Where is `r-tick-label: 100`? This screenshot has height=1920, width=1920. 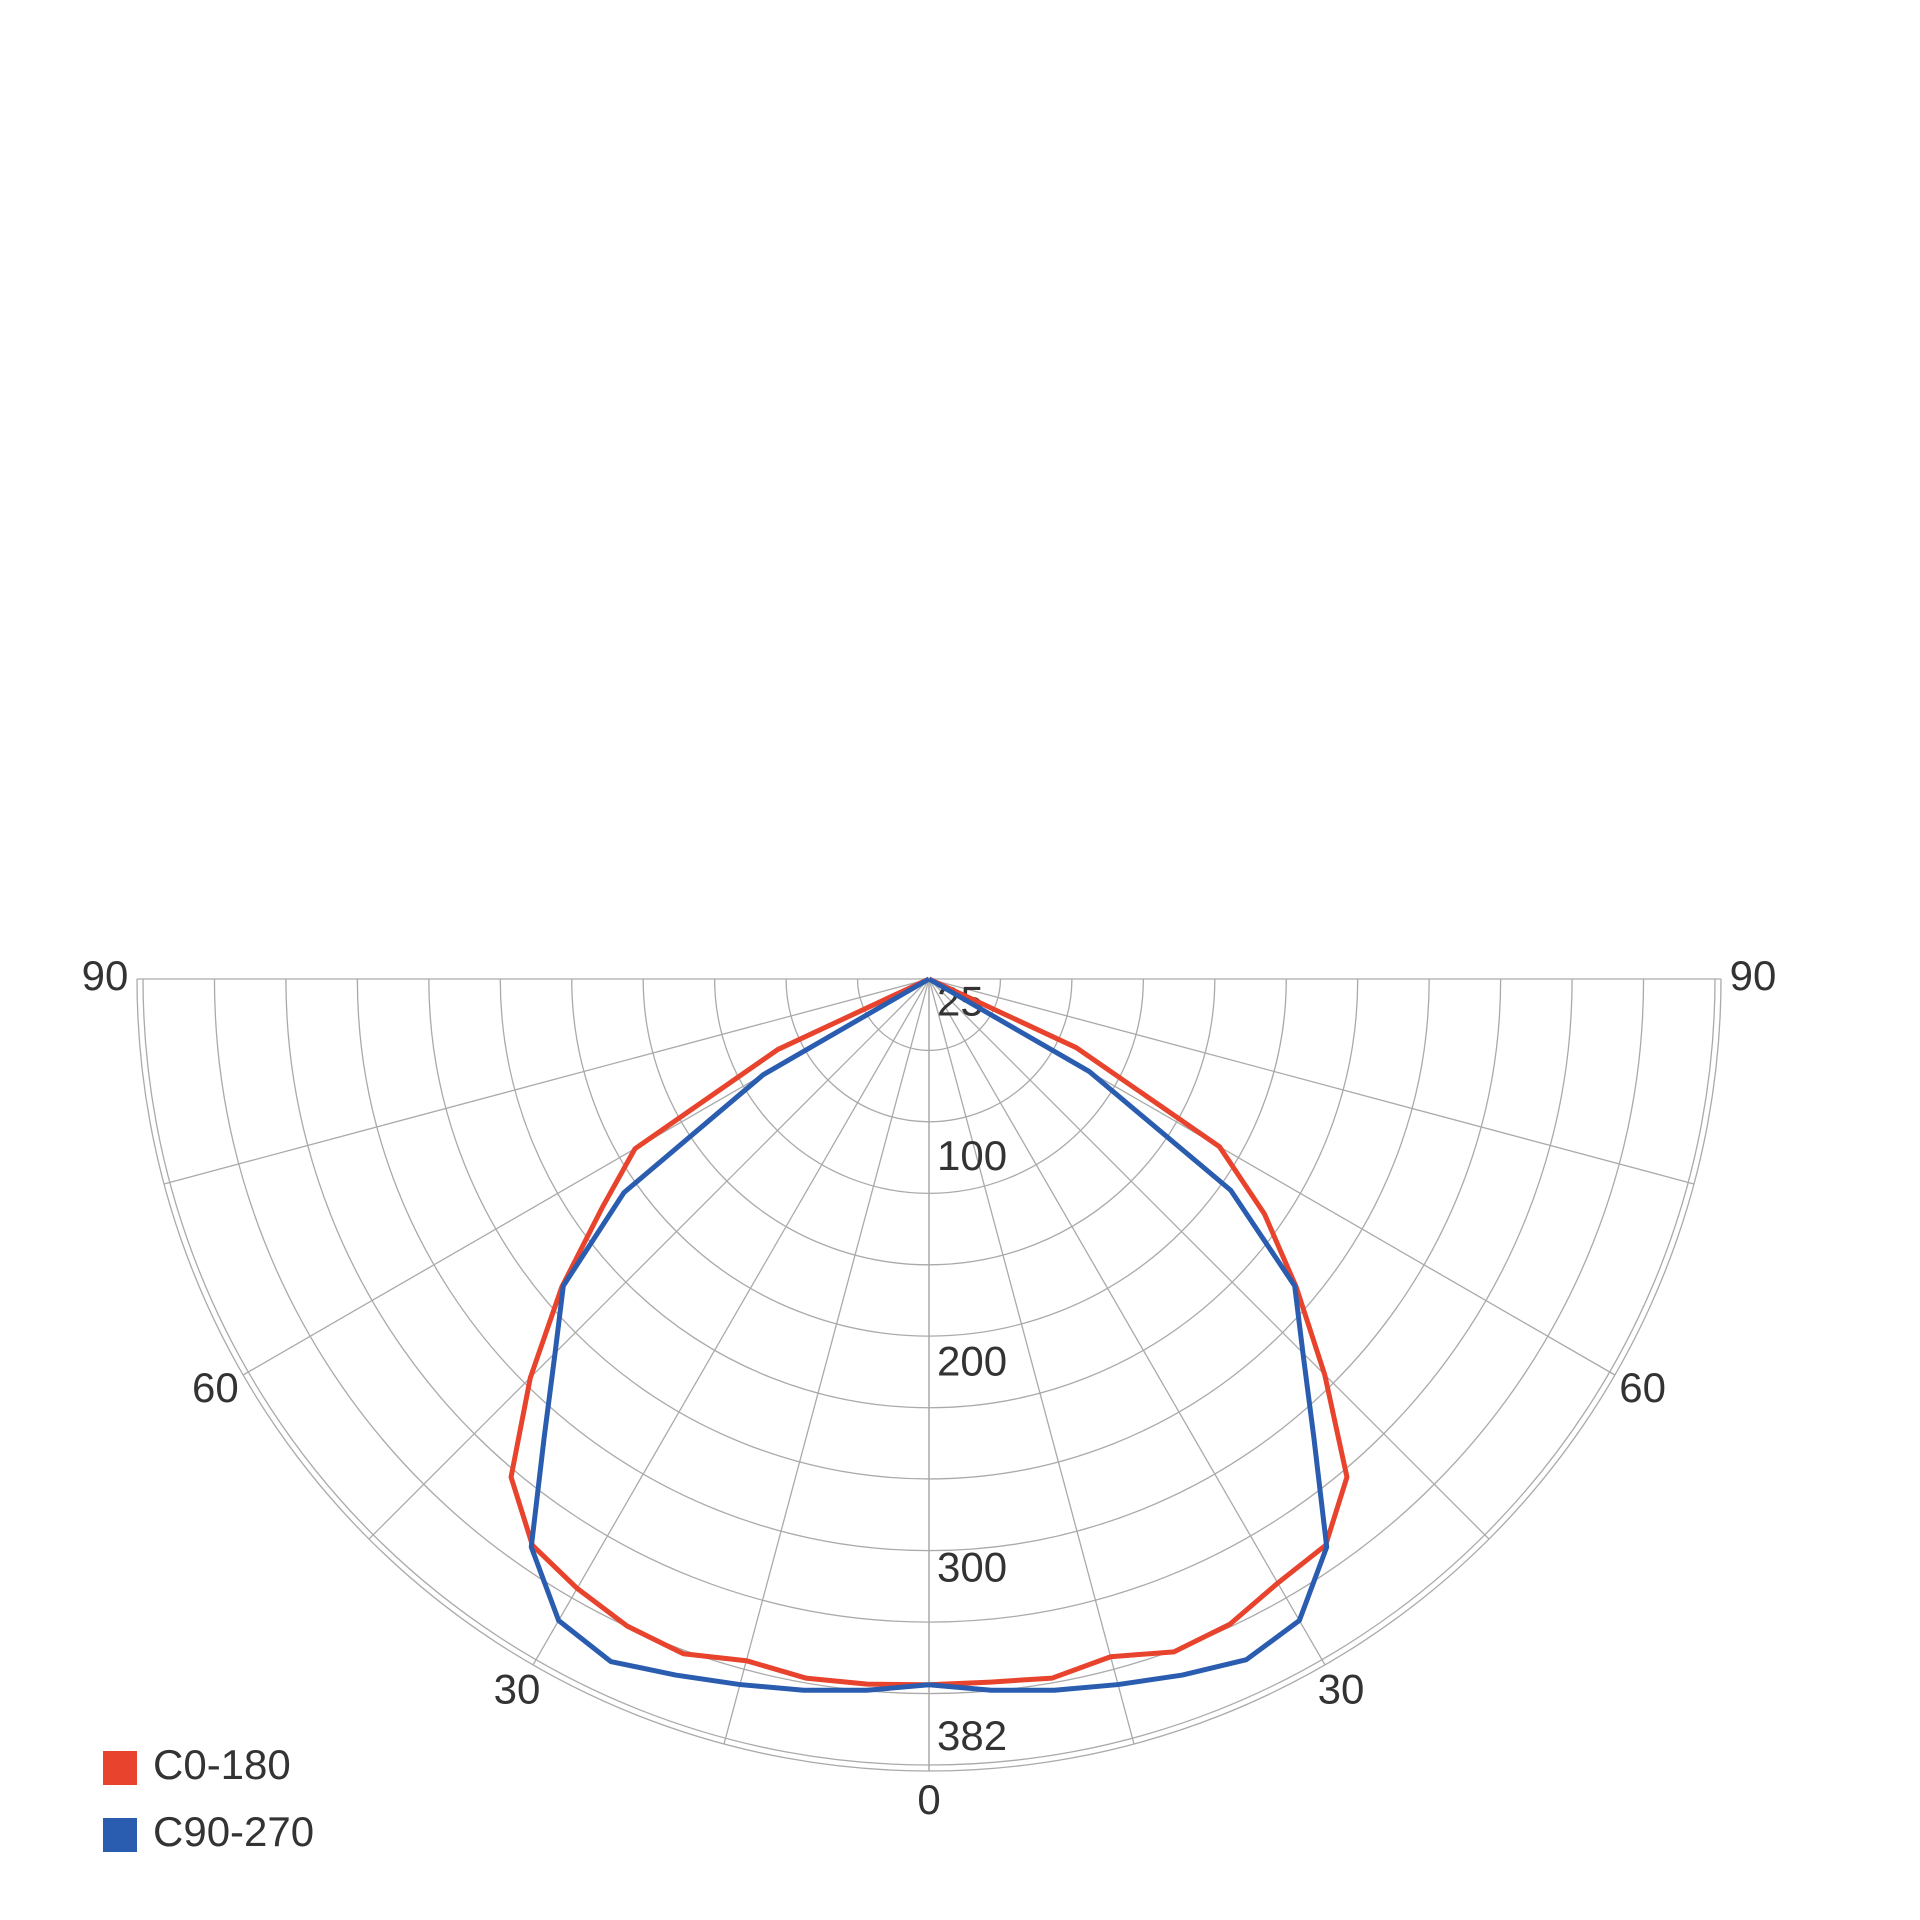 r-tick-label: 100 is located at coordinates (972, 1155).